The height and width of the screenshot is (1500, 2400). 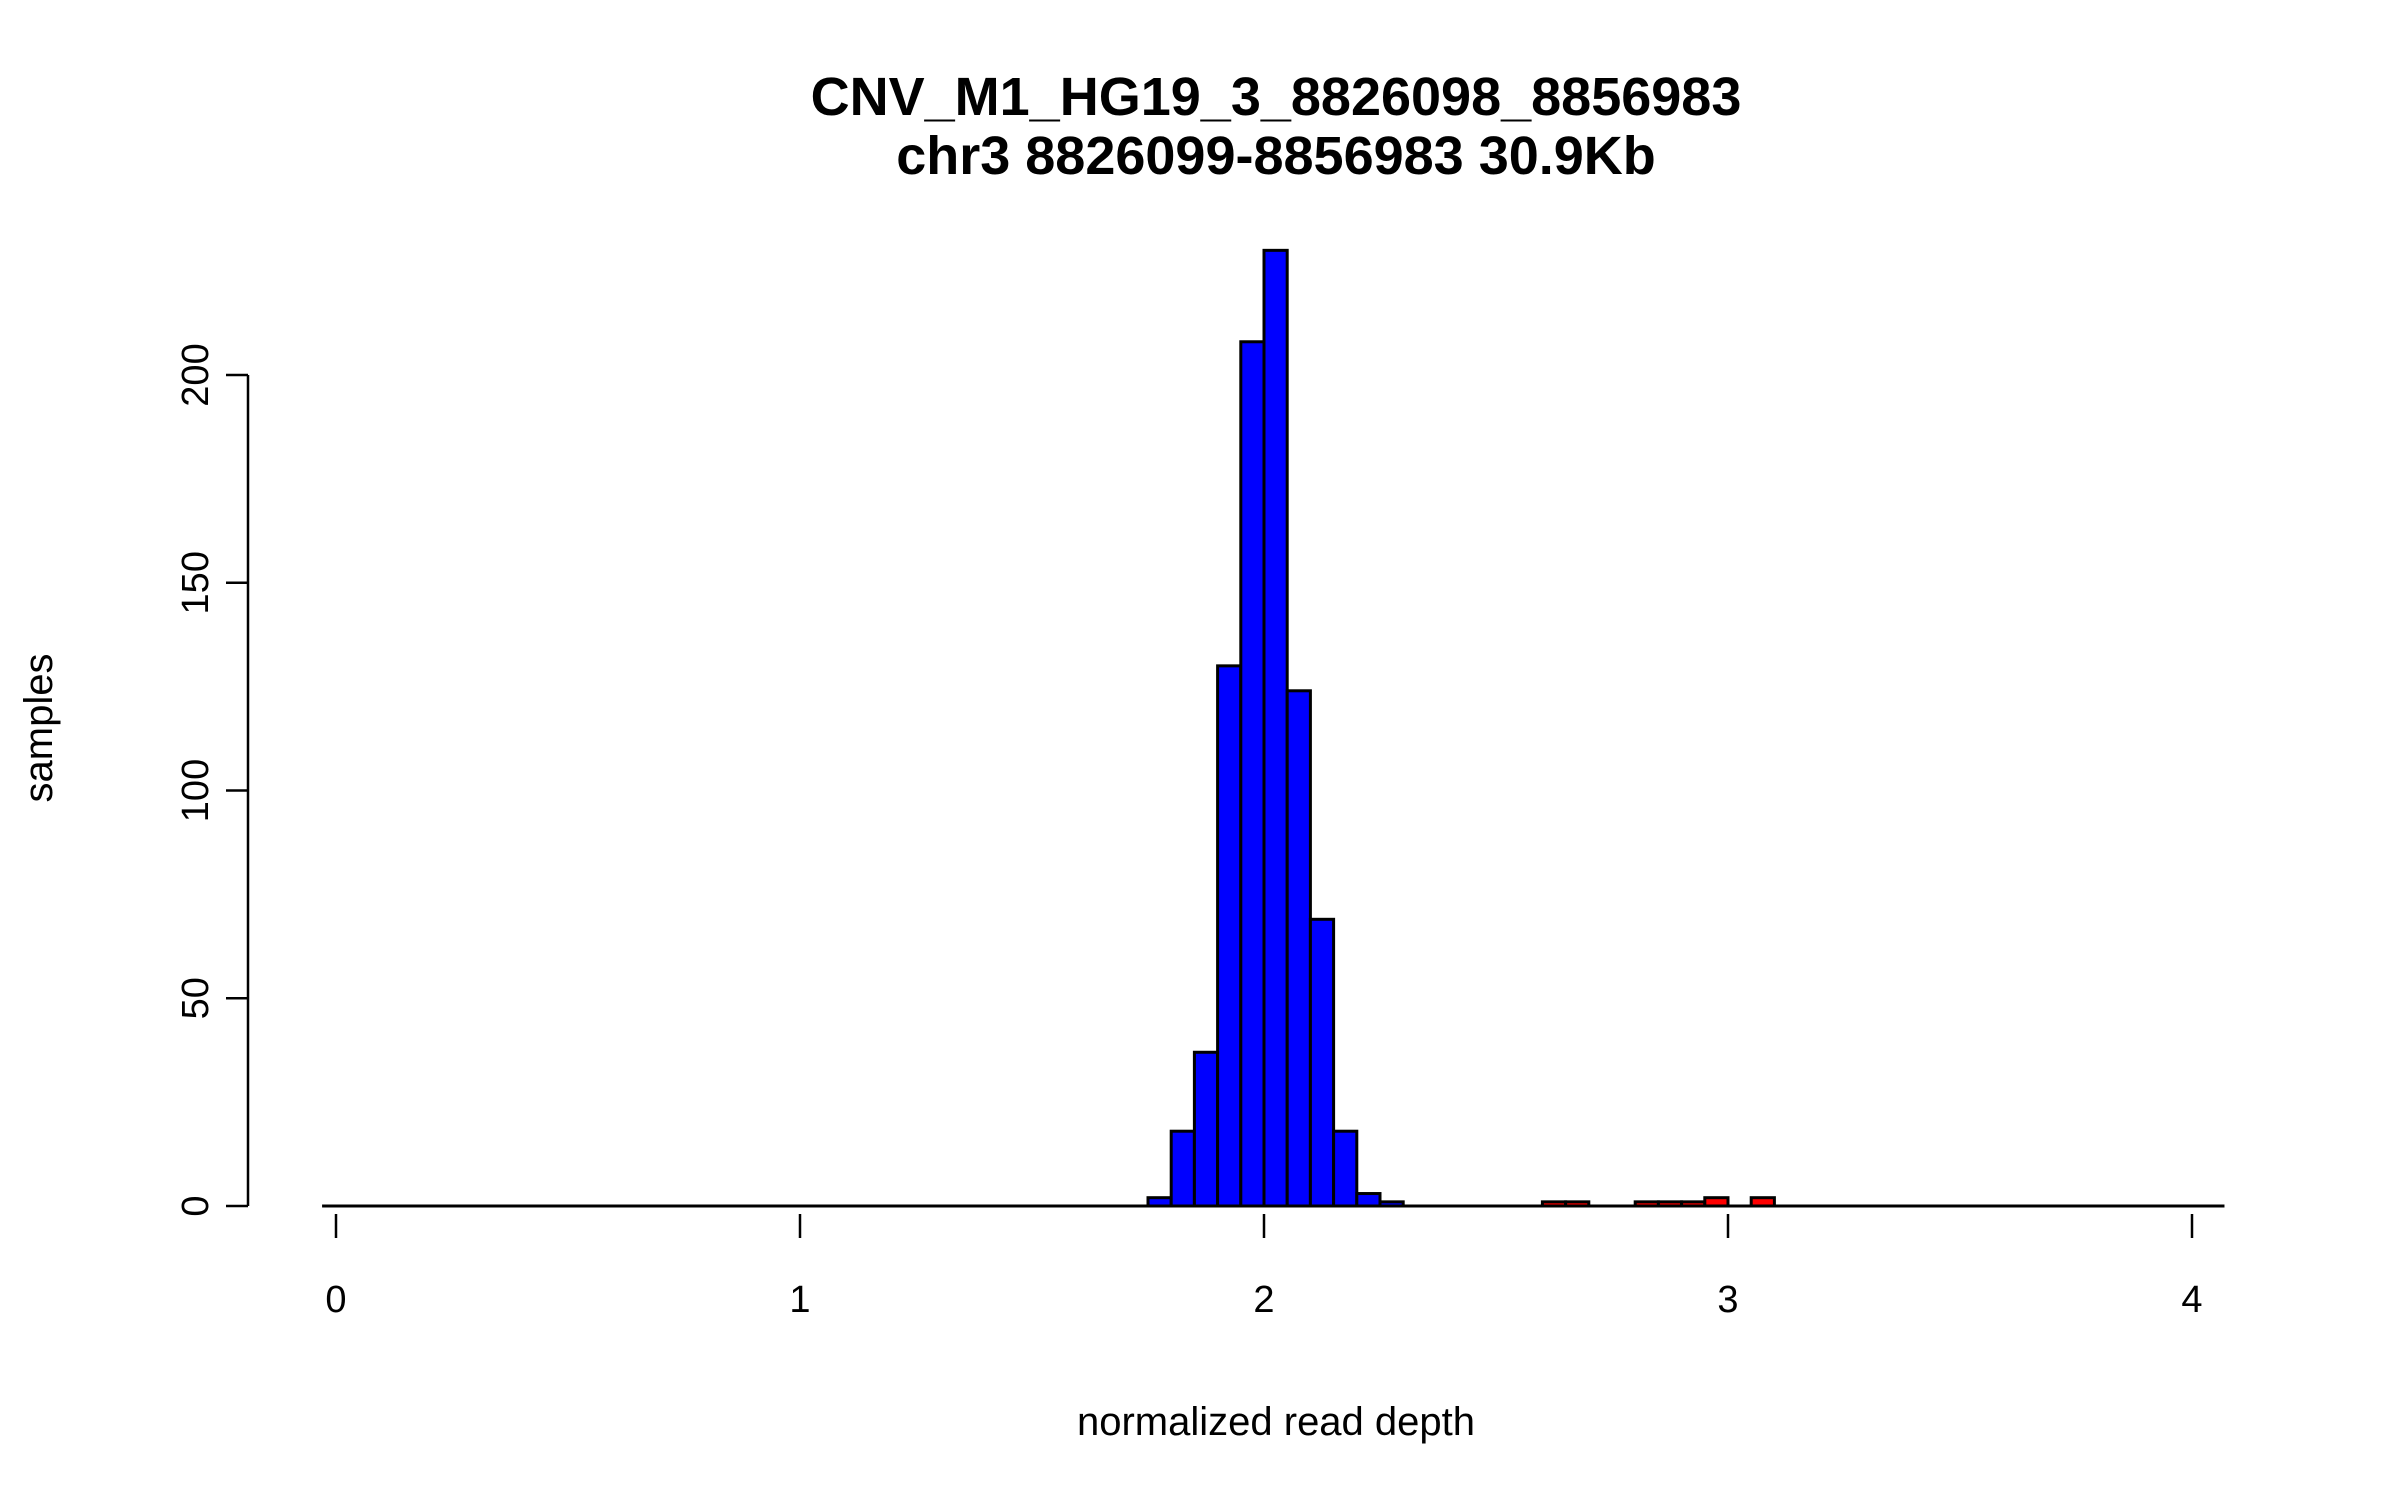 I want to click on y-axis-label: samples, so click(x=39, y=728).